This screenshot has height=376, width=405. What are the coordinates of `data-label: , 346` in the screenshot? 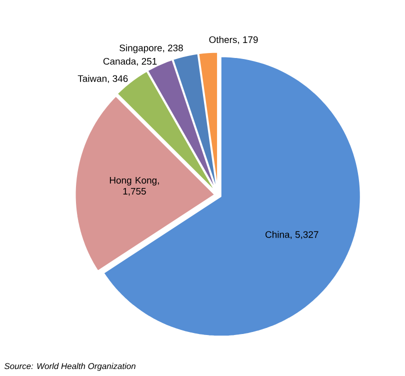 It's located at (118, 79).